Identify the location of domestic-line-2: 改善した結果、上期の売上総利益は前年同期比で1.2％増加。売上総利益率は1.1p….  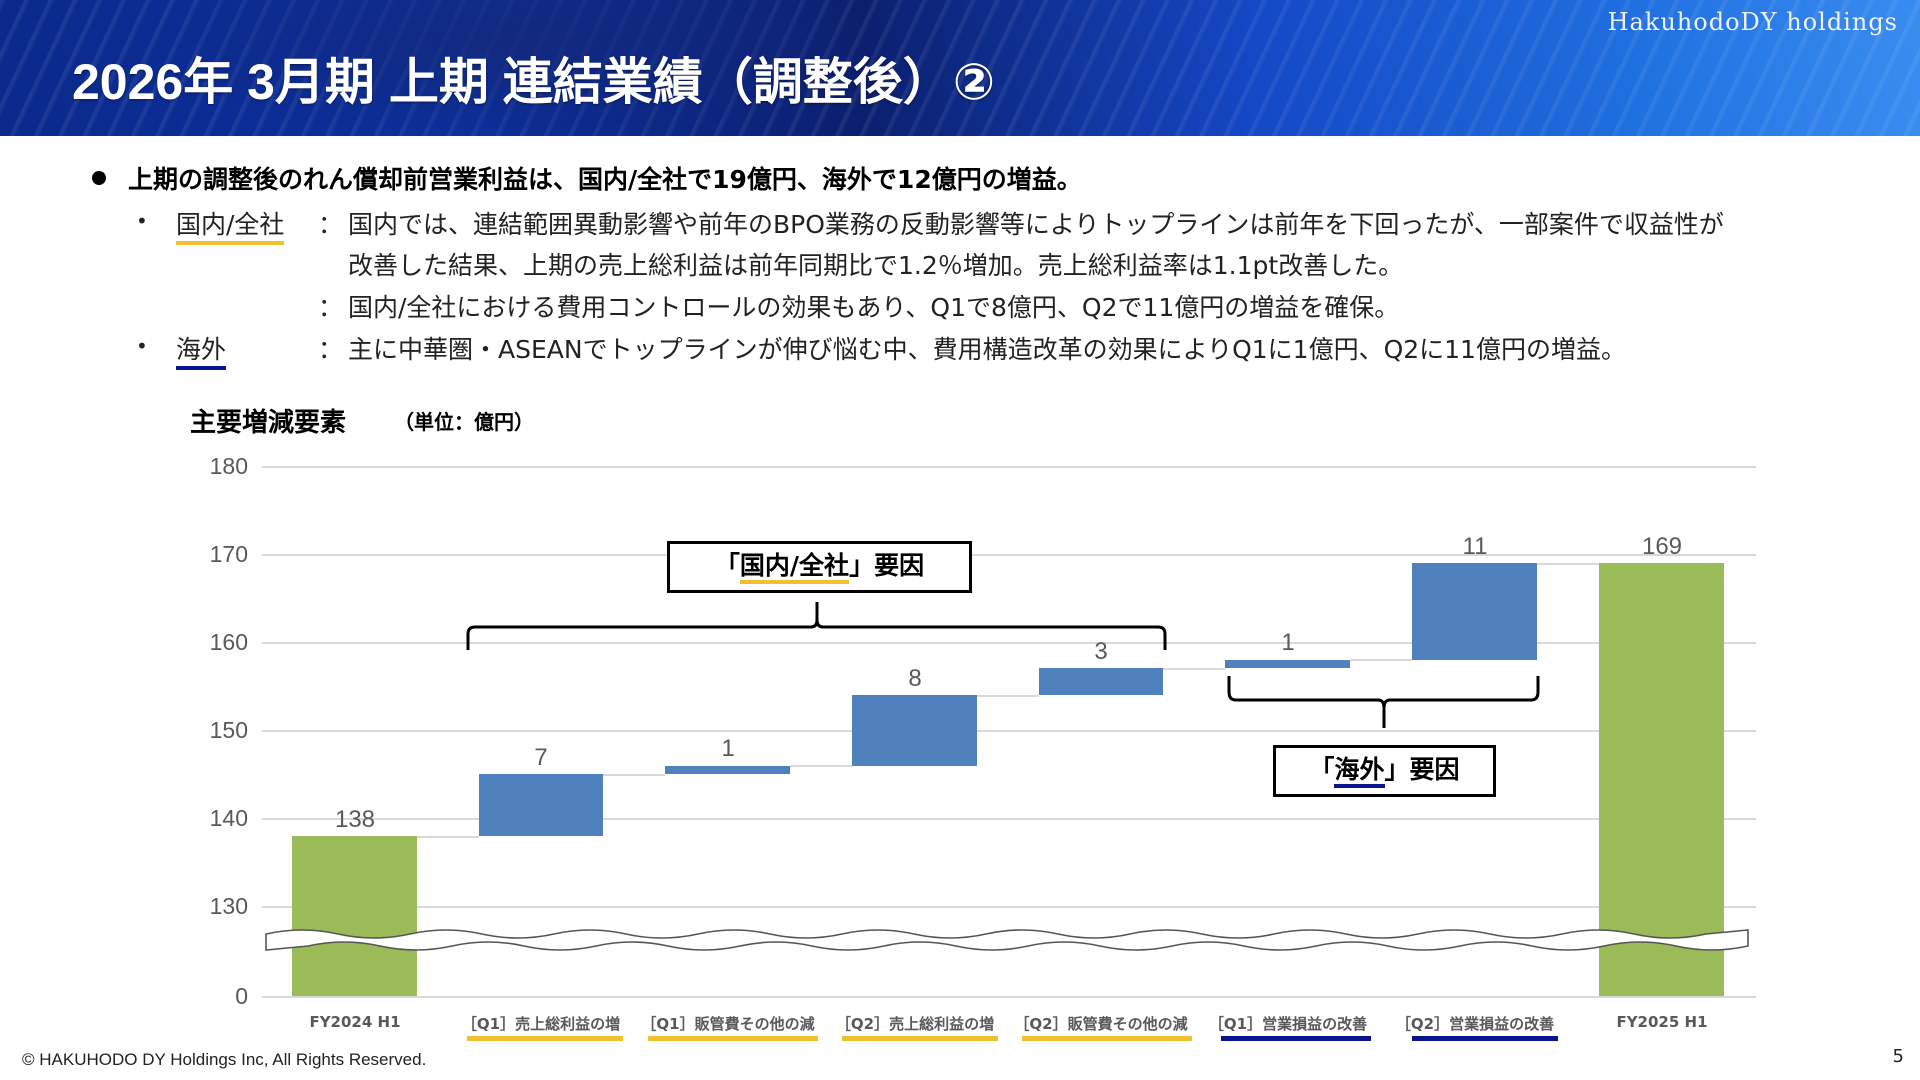
(876, 265).